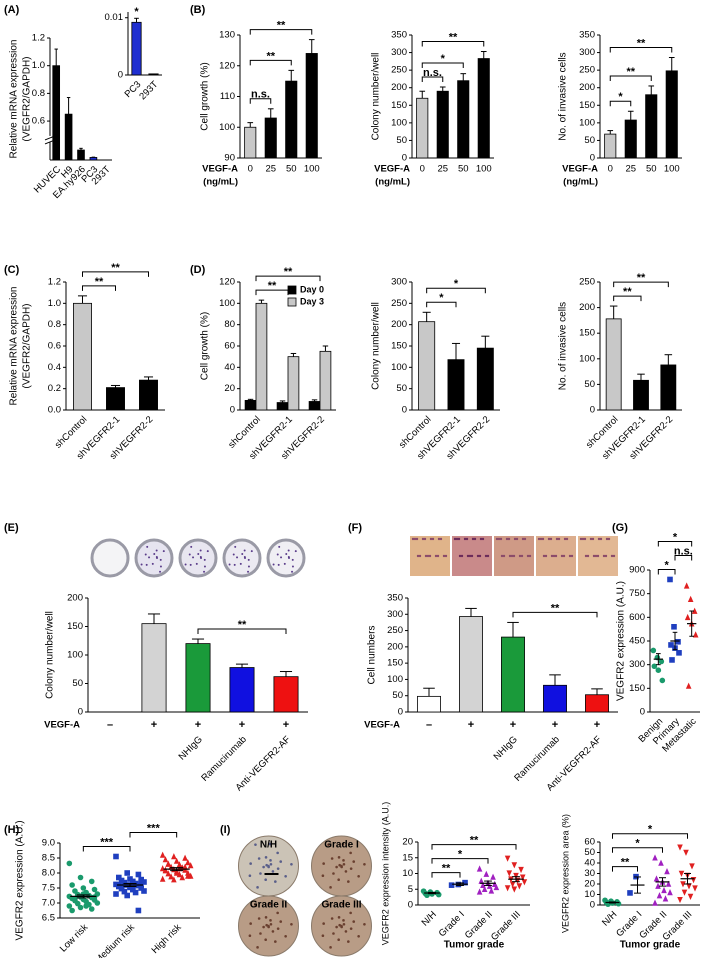  Describe the element at coordinates (587, 282) in the screenshot. I see `y-tick-label: 250` at that location.